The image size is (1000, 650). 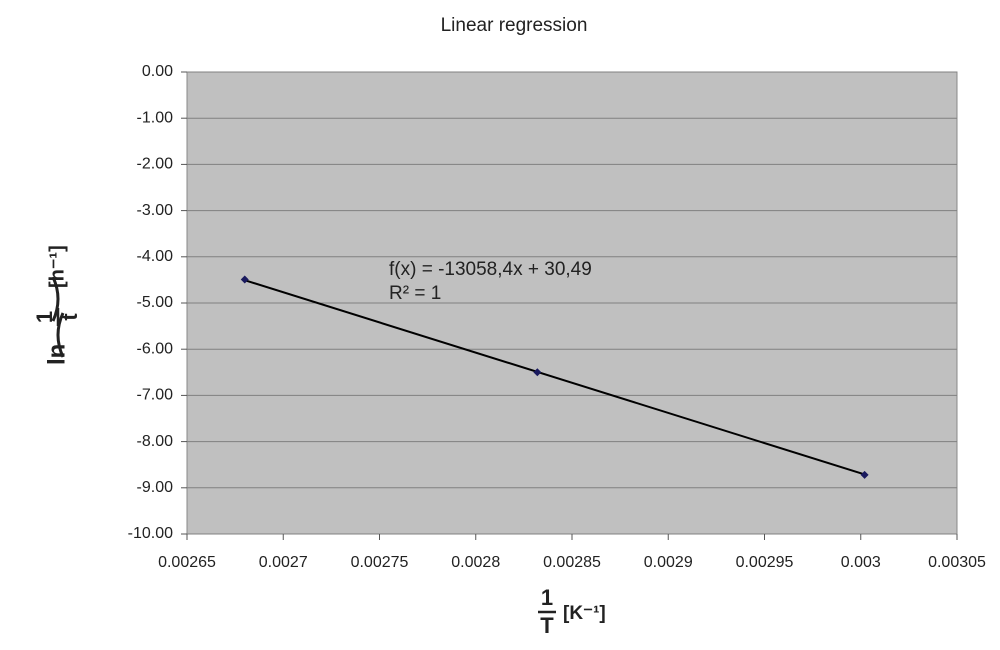 I want to click on x-tick-label: 0.0027, so click(x=283, y=562).